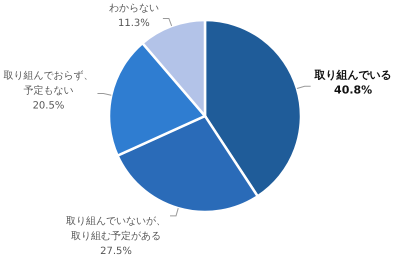 This screenshot has width=400, height=262. Describe the element at coordinates (48, 106) in the screenshot. I see `data-label: 20.5%` at that location.